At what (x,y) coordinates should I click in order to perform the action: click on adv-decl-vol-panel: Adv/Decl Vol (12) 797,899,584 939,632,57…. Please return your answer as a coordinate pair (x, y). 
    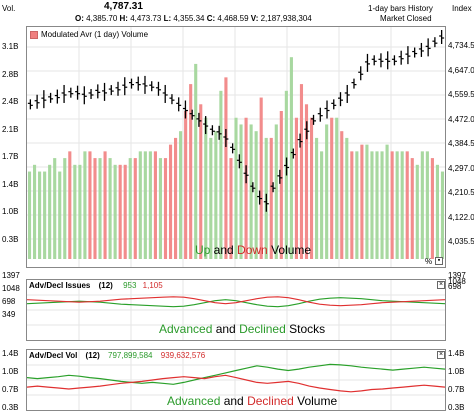
    Looking at the image, I should click on (236, 380).